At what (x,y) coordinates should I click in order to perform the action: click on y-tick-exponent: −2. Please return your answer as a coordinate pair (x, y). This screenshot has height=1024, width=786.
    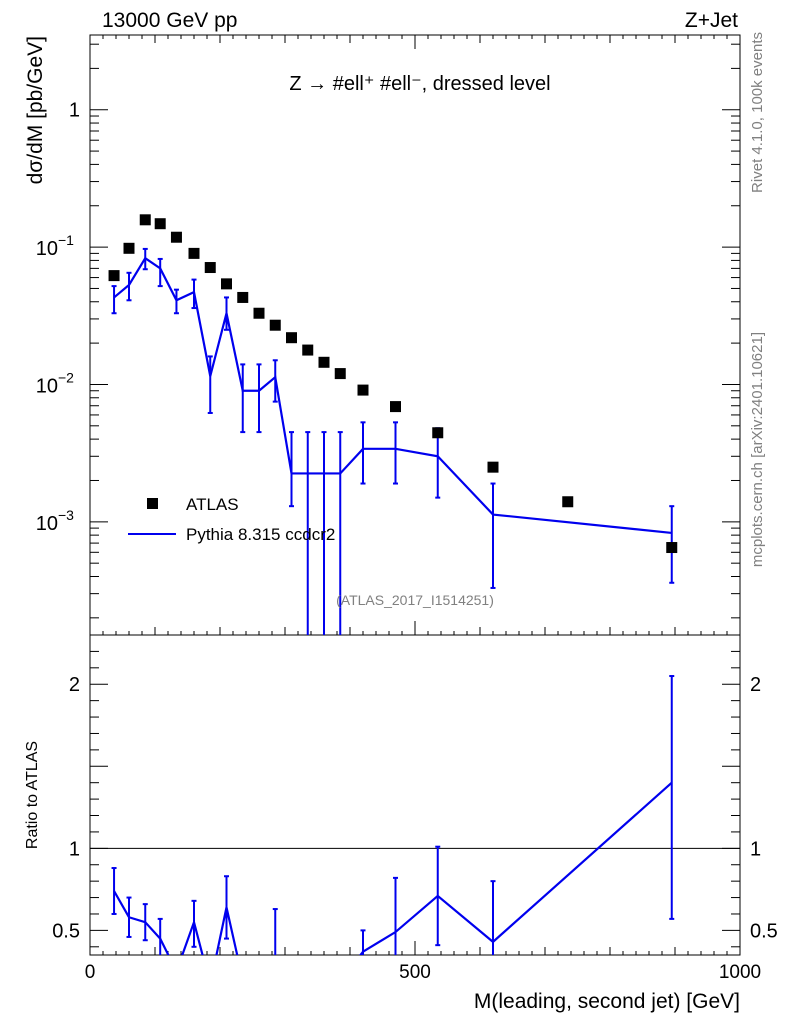
    Looking at the image, I should click on (66, 377).